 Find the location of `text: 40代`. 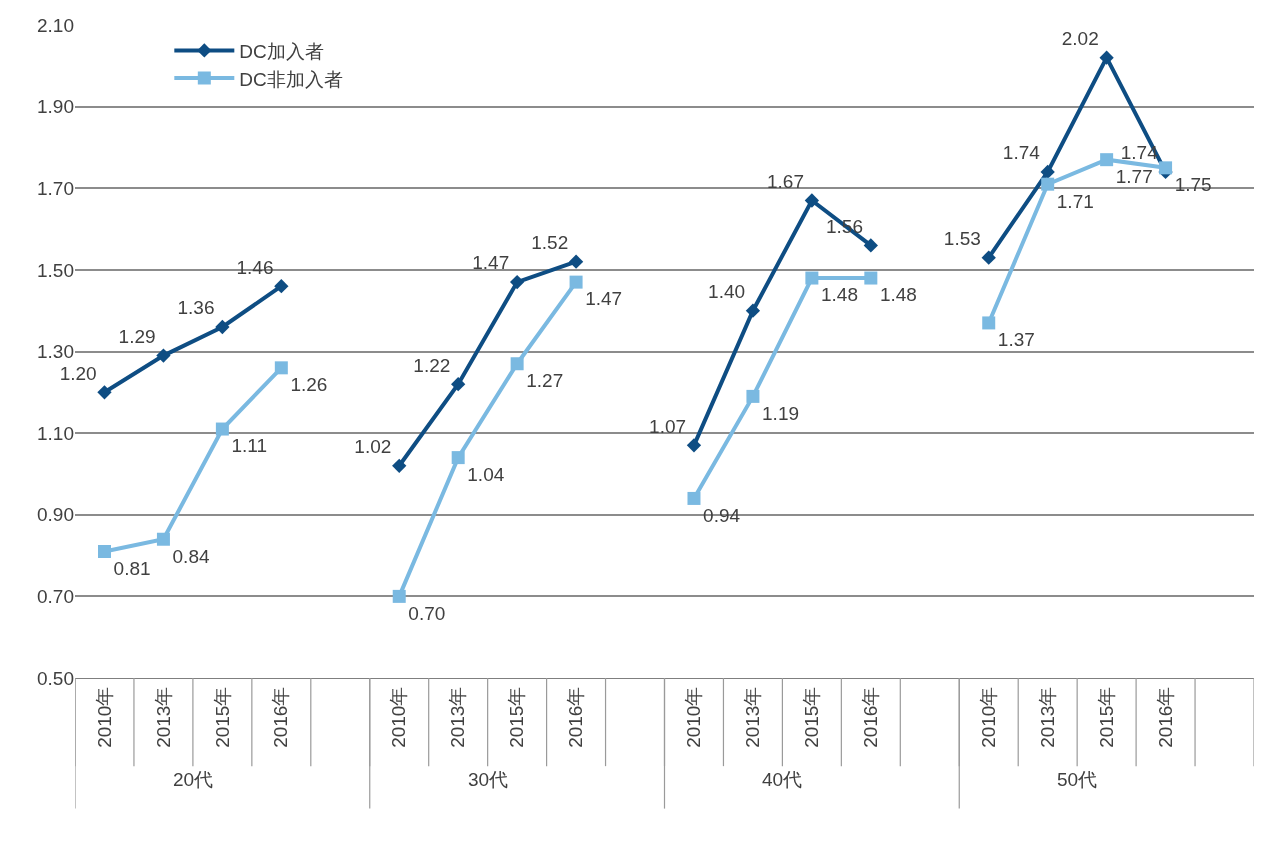

text: 40代 is located at coordinates (782, 779).